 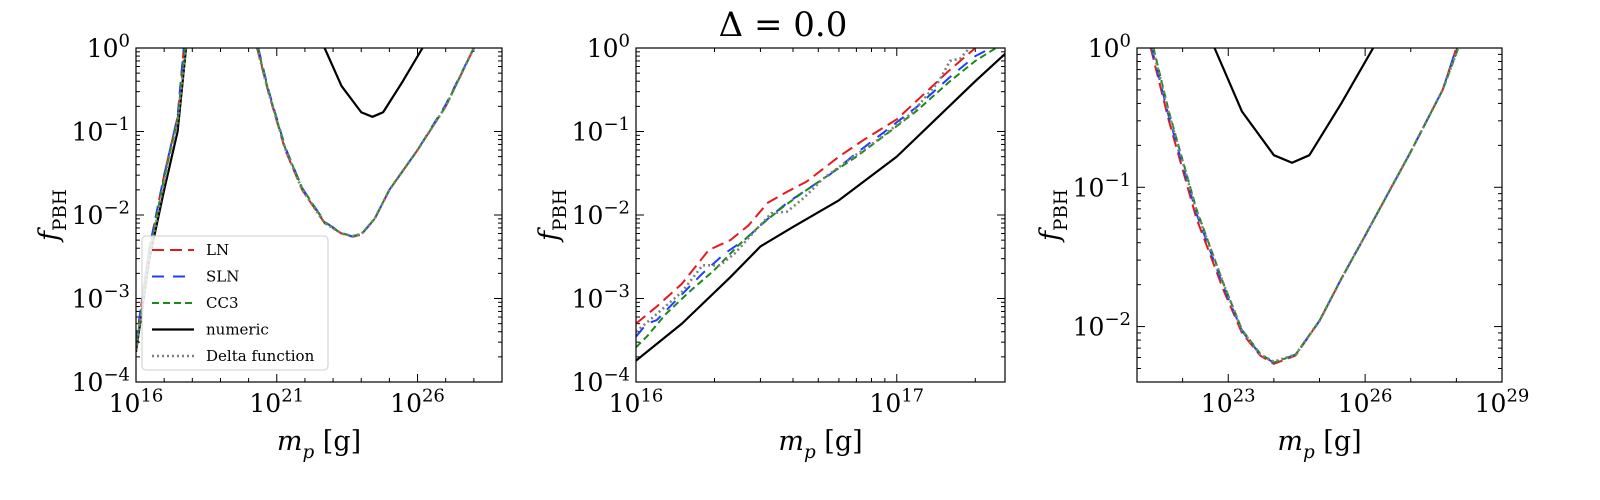 I want to click on x-tick-label: 1023, so click(x=1228, y=402).